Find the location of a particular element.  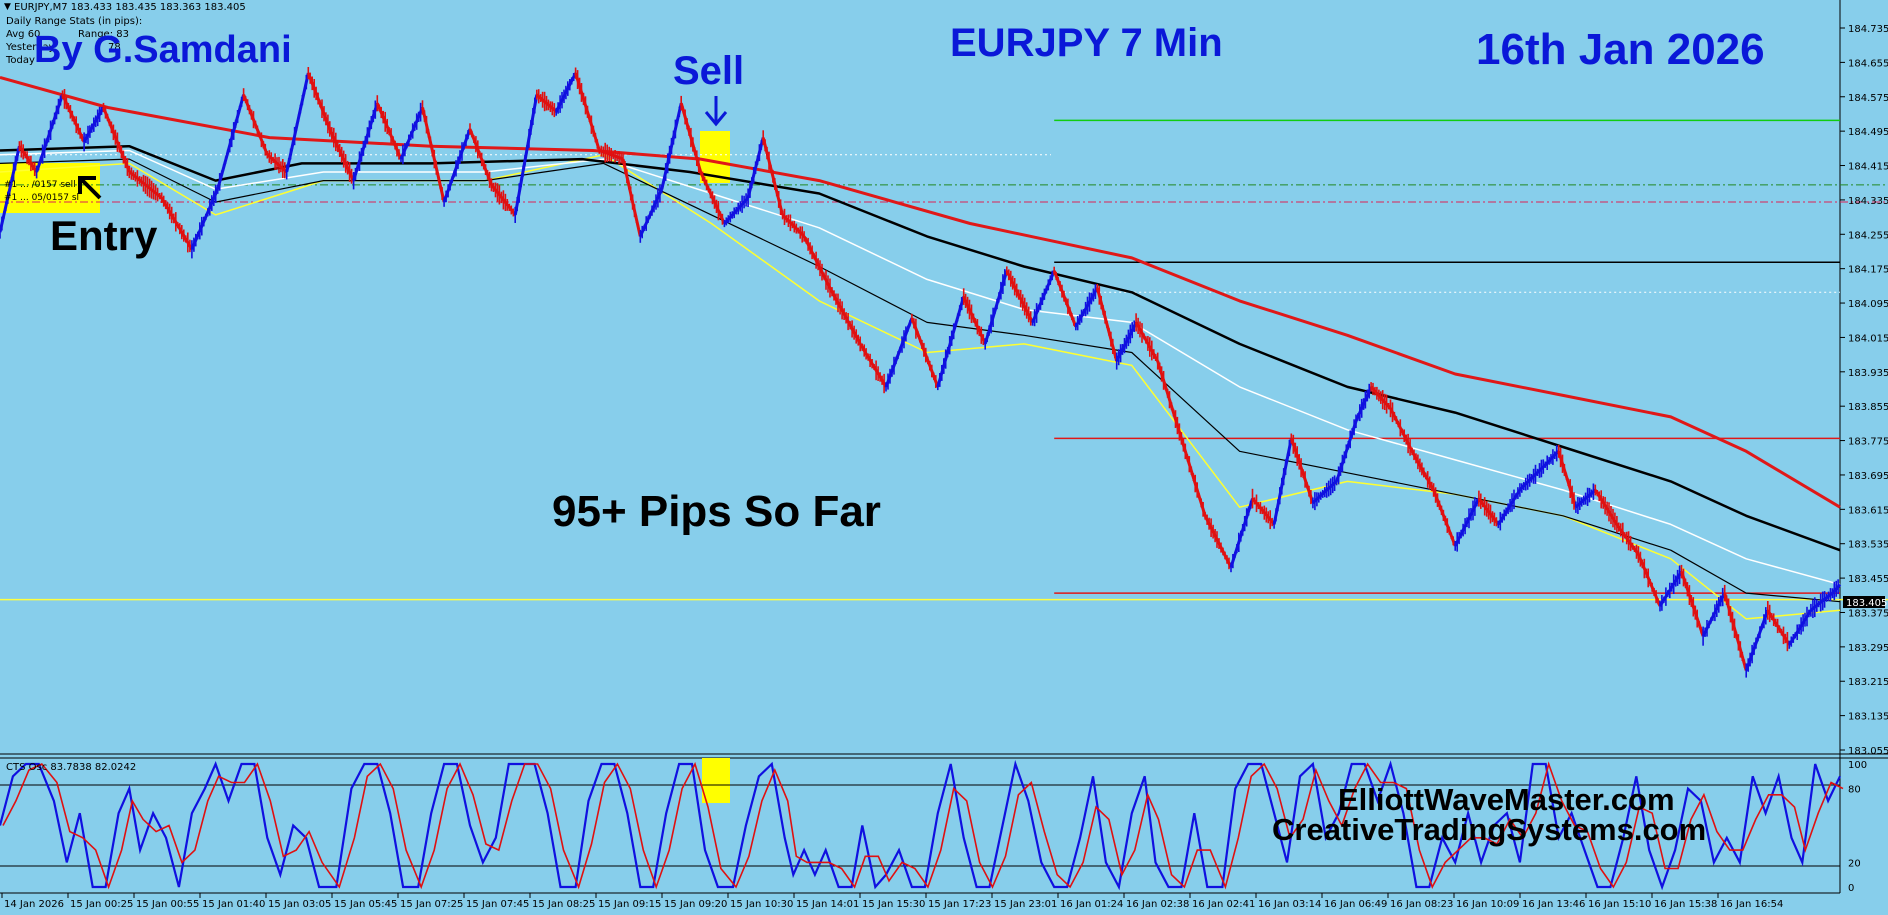

pips-label: 95+ Pips So Far is located at coordinates (716, 511).